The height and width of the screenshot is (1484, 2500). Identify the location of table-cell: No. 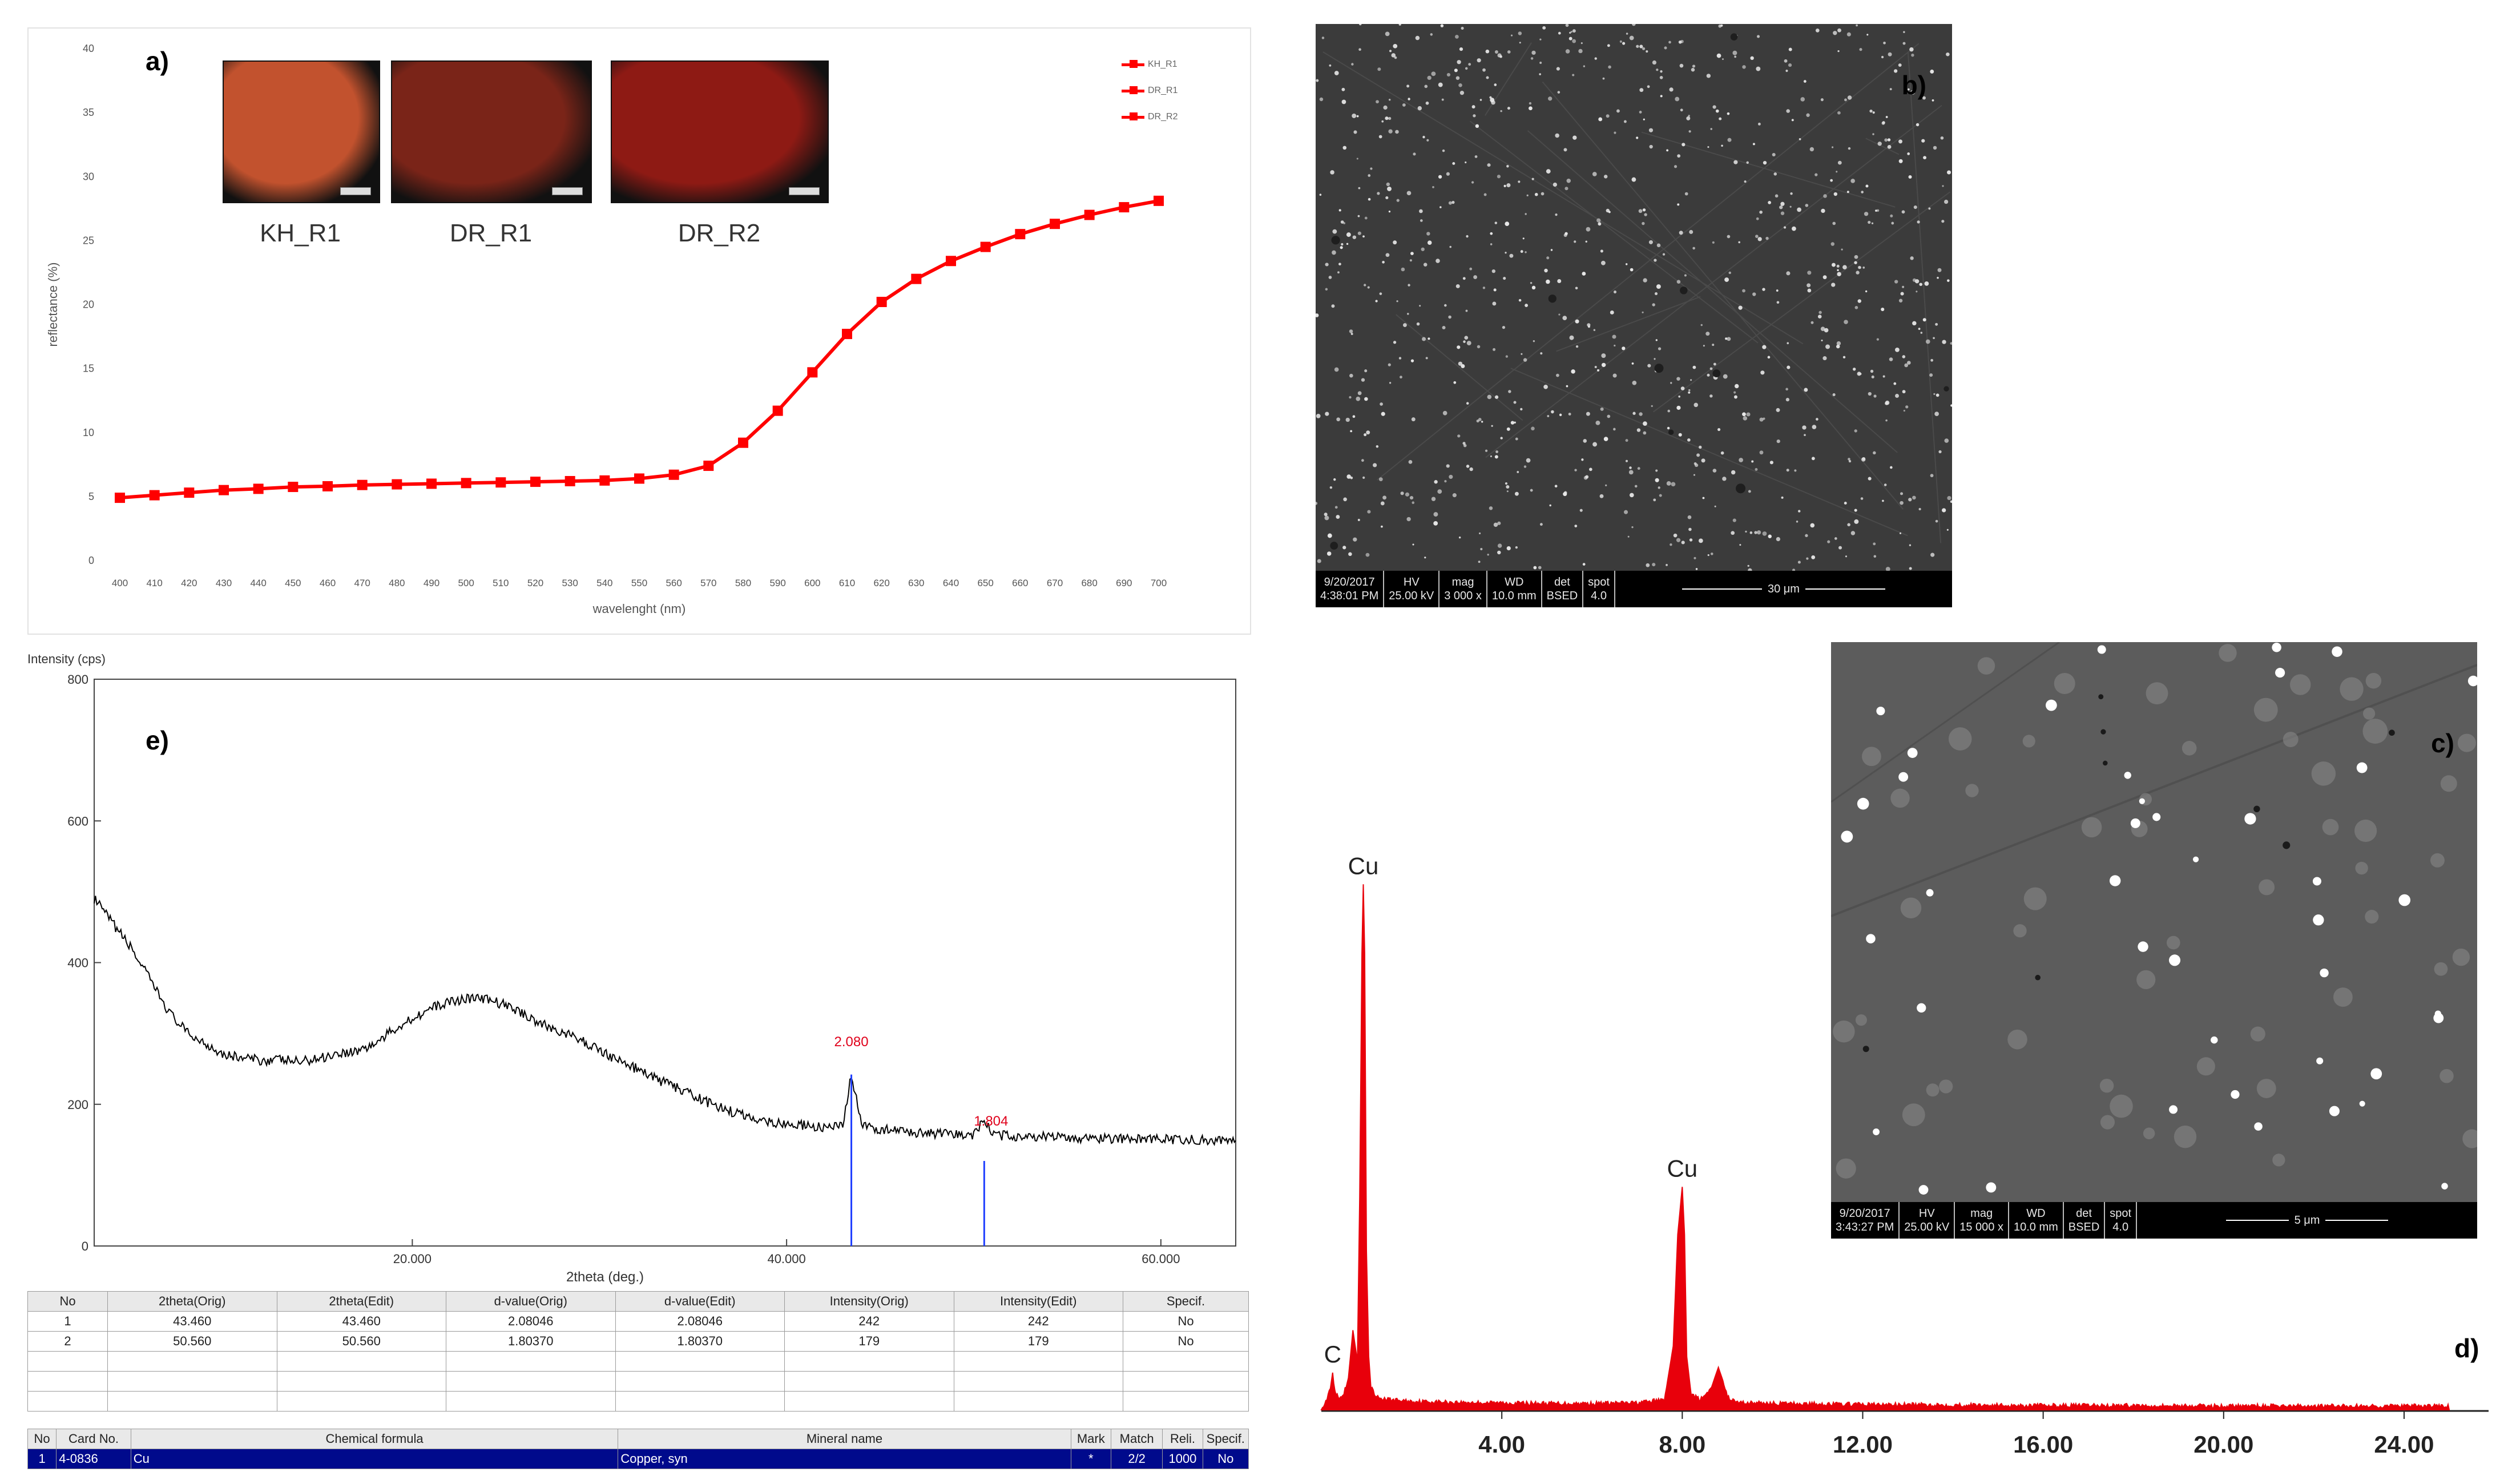
(1186, 1321).